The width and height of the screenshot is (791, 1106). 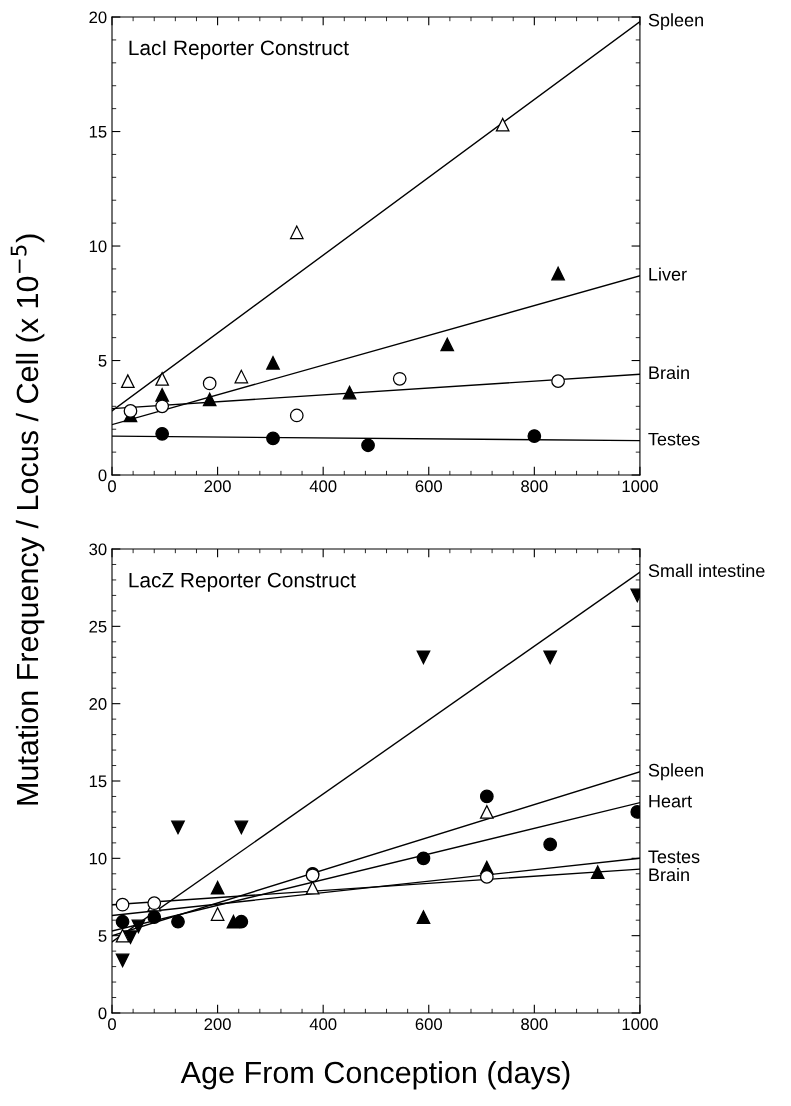 I want to click on y-tick-label: 30, so click(x=98, y=549).